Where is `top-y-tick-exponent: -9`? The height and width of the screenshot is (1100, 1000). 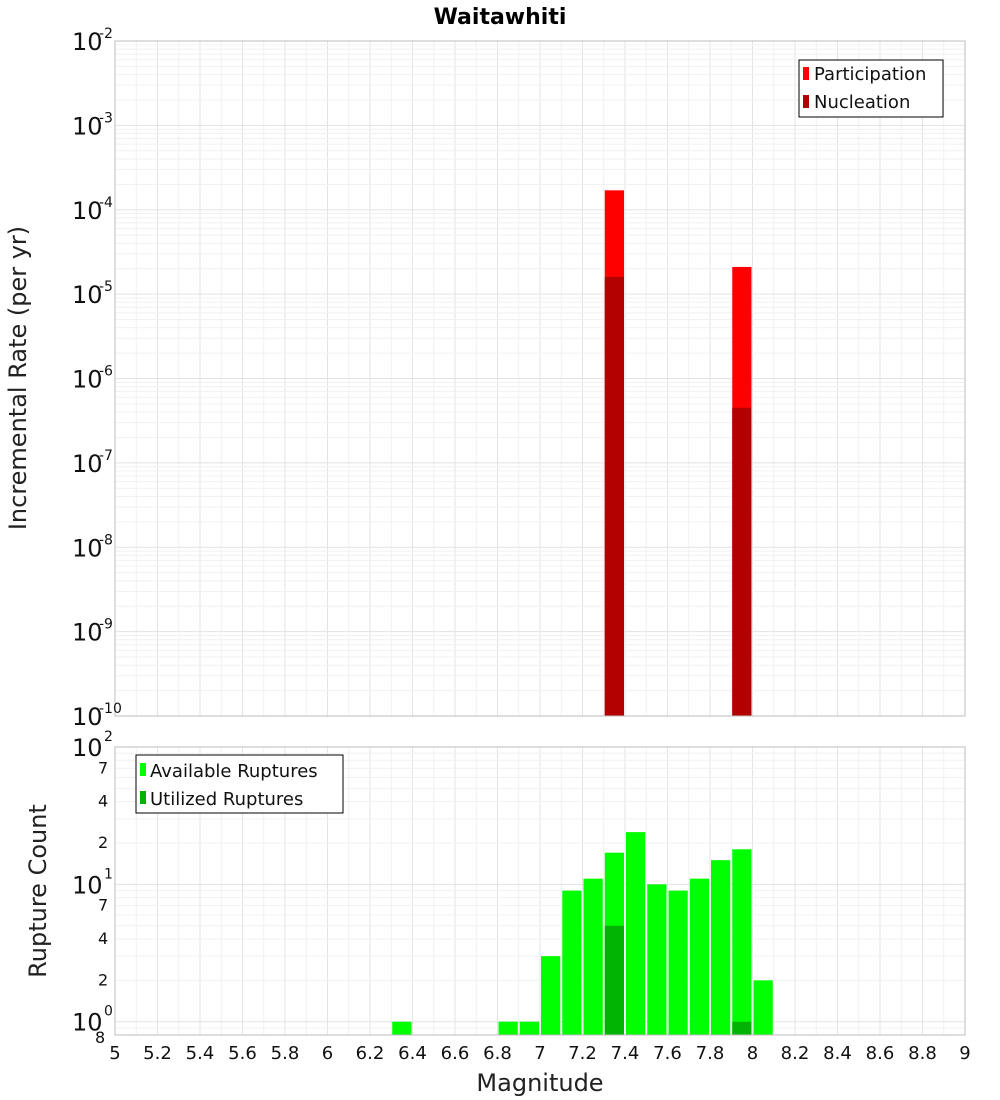 top-y-tick-exponent: -9 is located at coordinates (106, 625).